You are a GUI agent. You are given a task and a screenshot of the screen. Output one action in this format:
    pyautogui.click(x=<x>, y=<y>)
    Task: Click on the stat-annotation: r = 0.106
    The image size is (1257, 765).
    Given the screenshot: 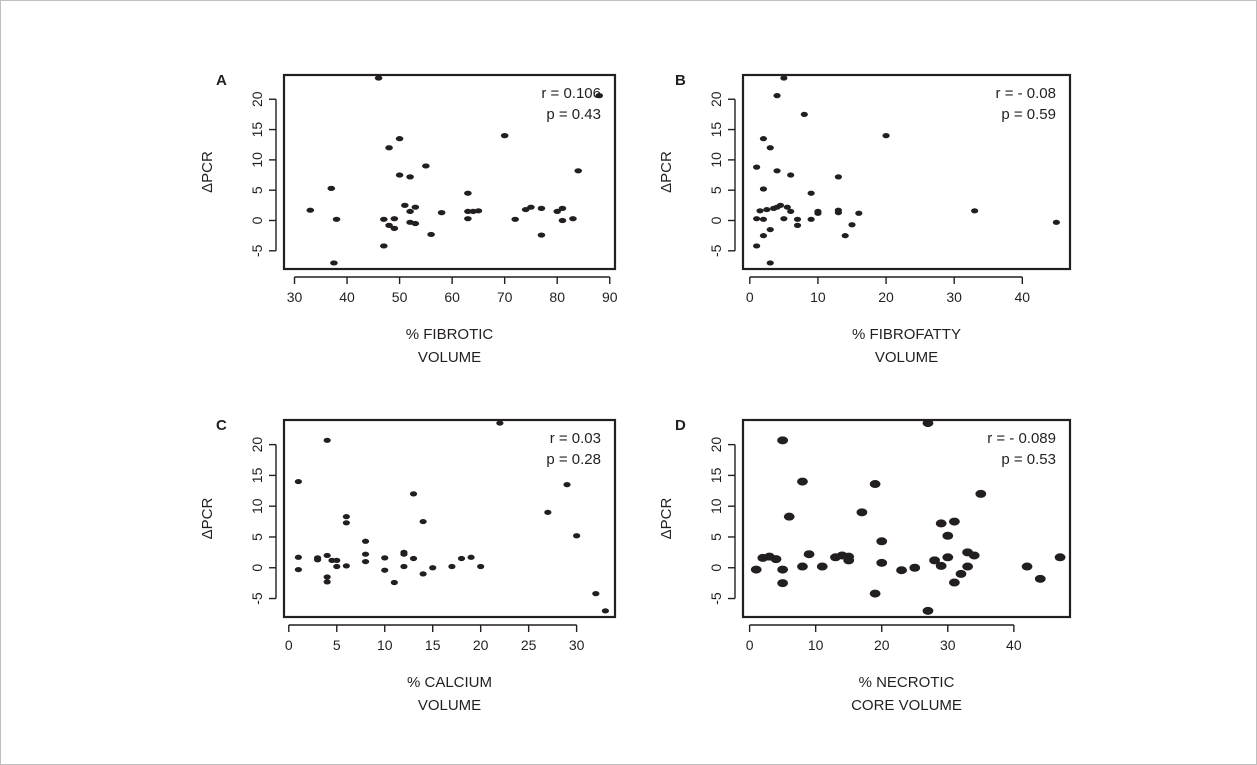 What is the action you would take?
    pyautogui.click(x=571, y=93)
    